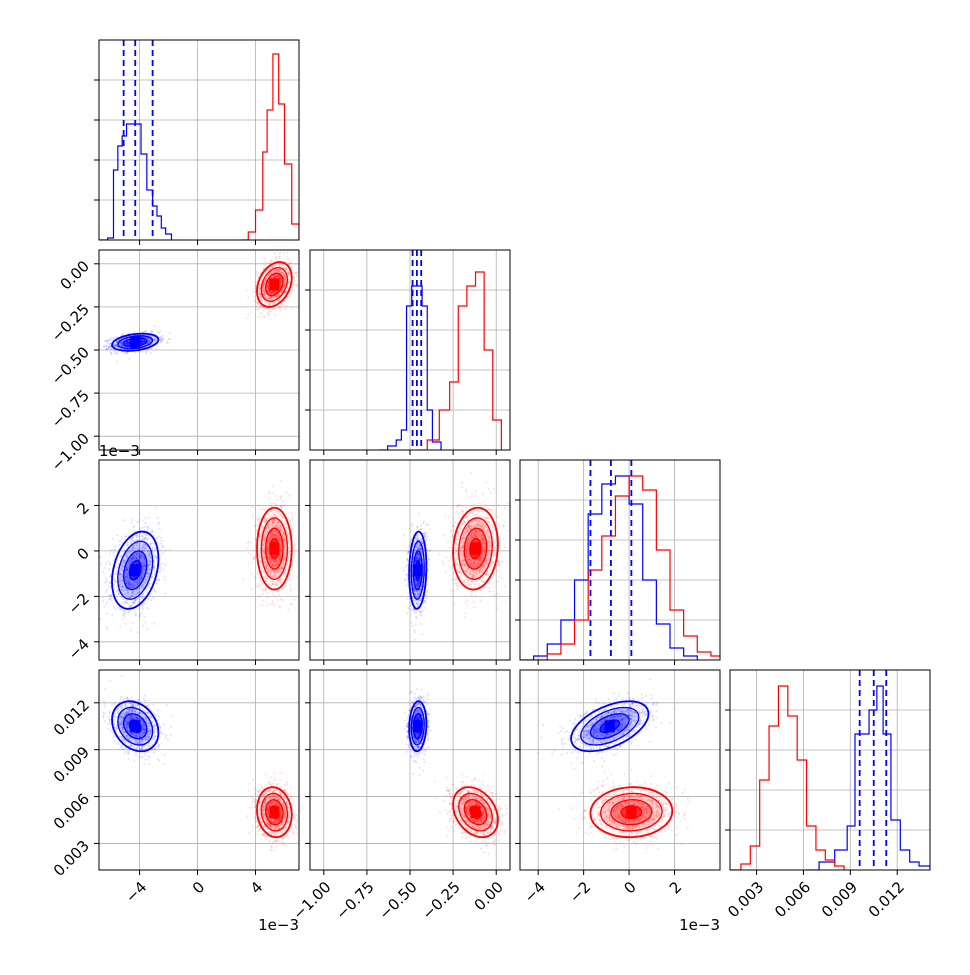  I want to click on y-offset-label: 1e−3, so click(119, 451).